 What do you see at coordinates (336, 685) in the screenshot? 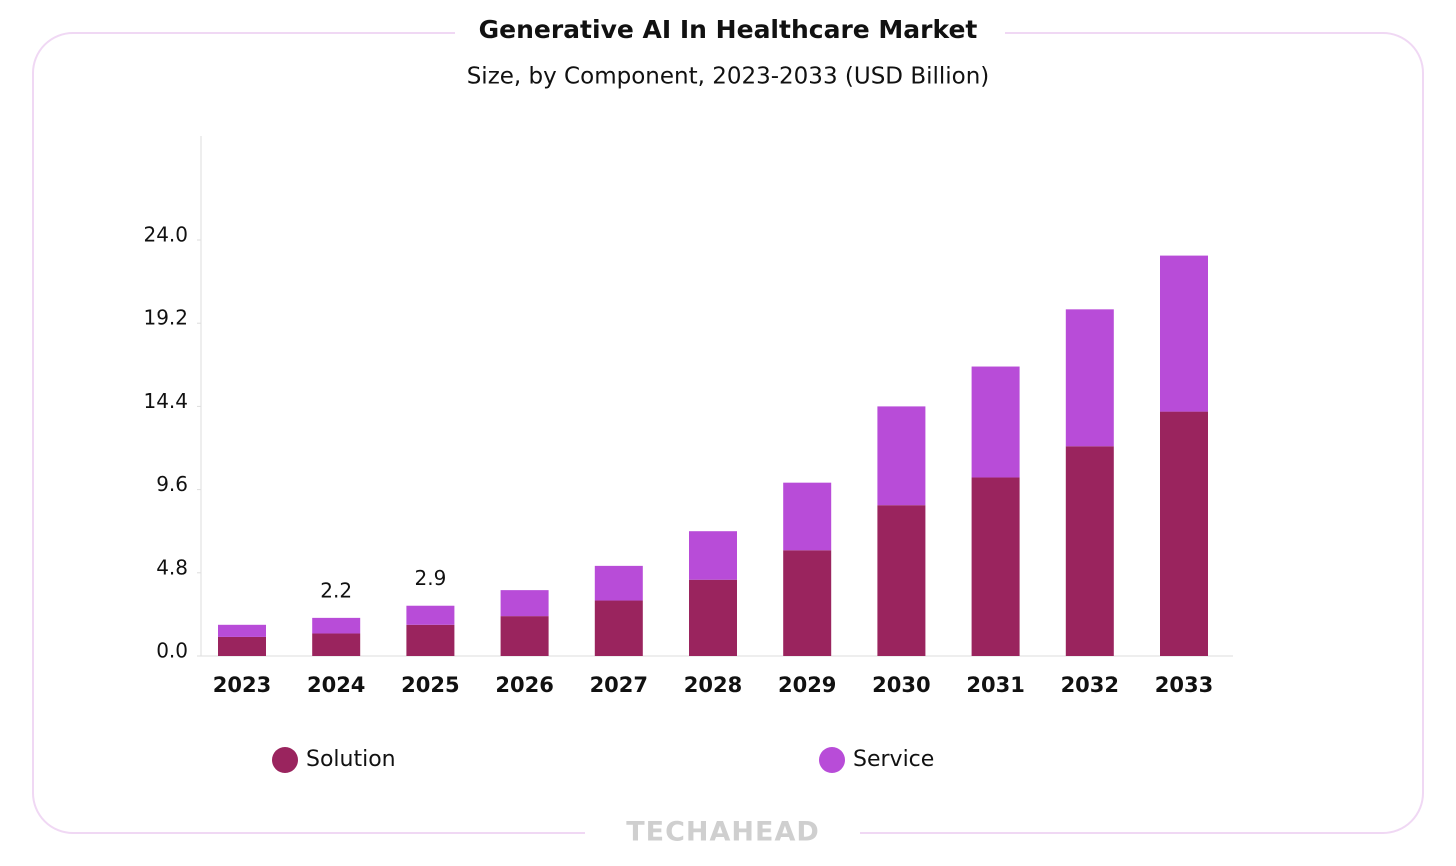
I see `x-tick-label: 2024` at bounding box center [336, 685].